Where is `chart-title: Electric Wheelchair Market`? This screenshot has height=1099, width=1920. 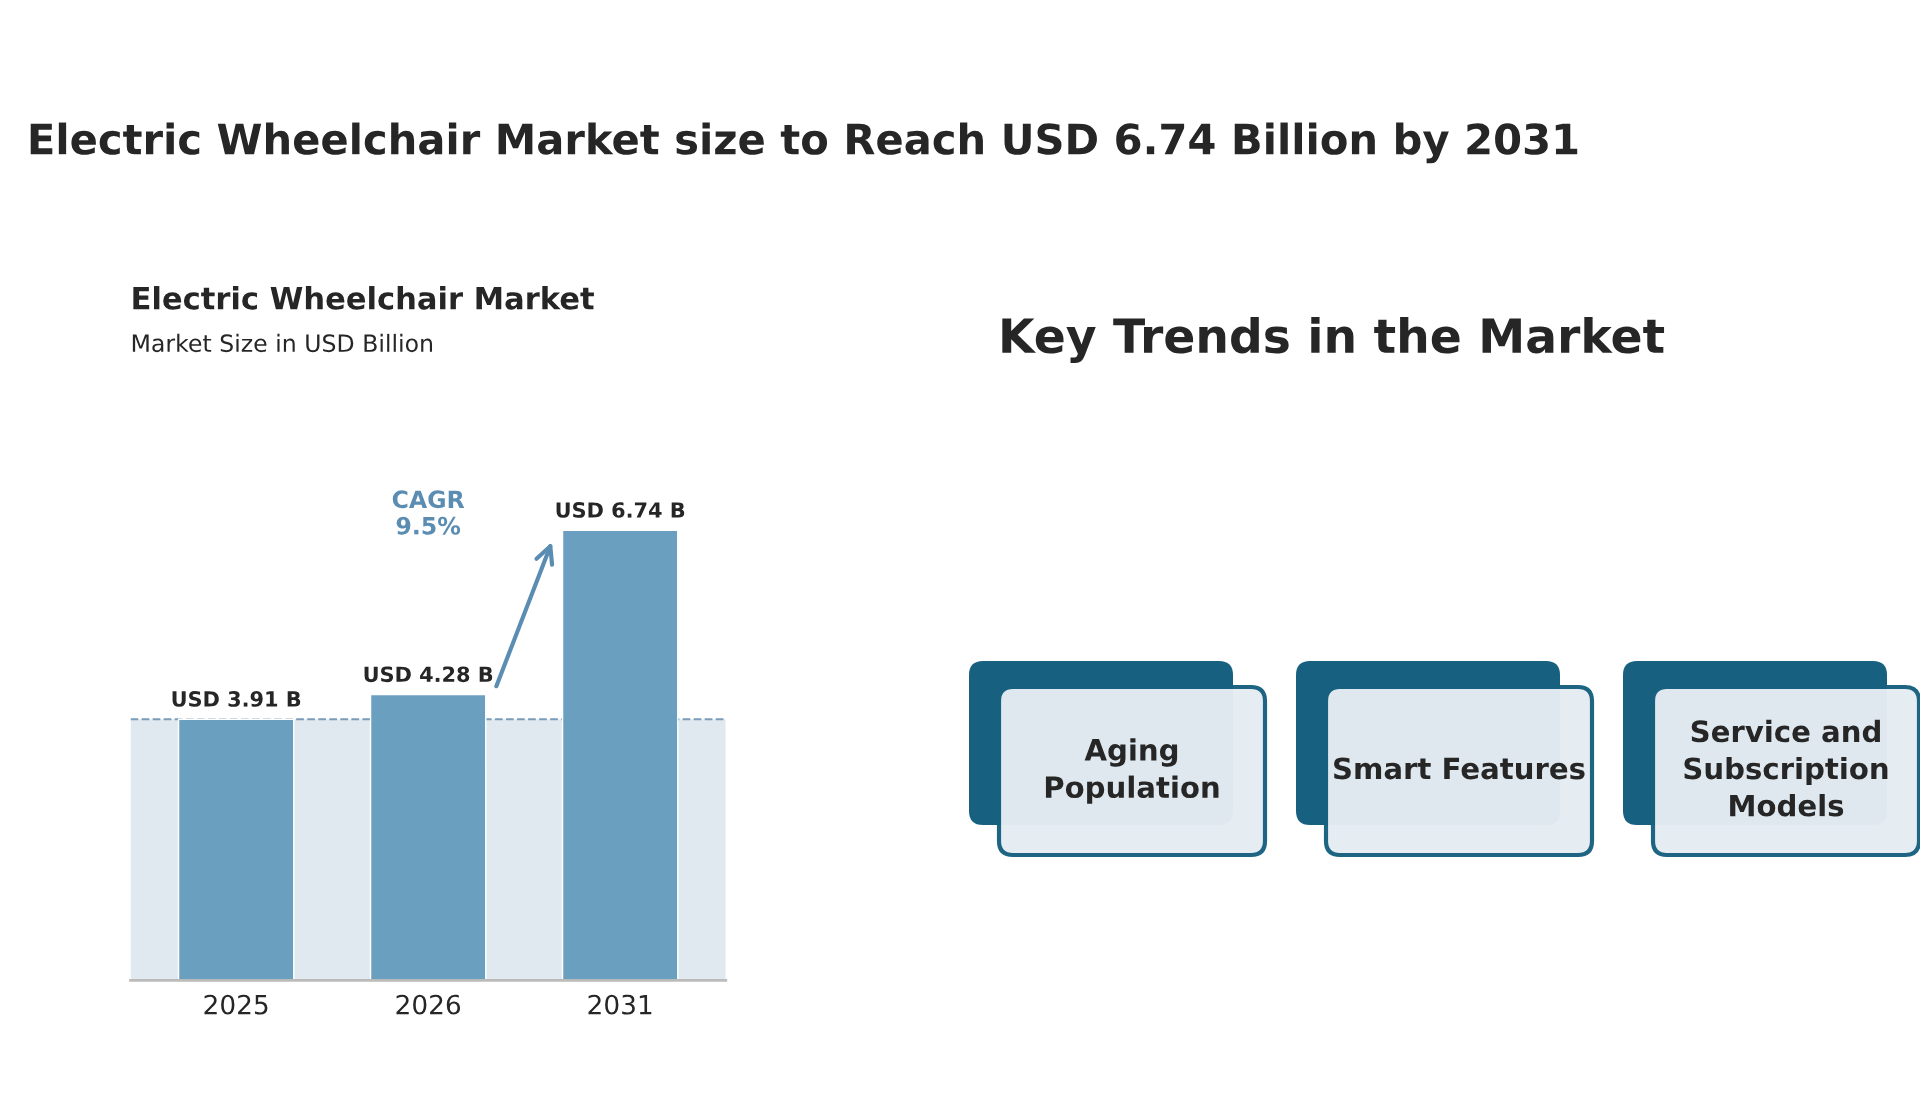 chart-title: Electric Wheelchair Market is located at coordinates (363, 298).